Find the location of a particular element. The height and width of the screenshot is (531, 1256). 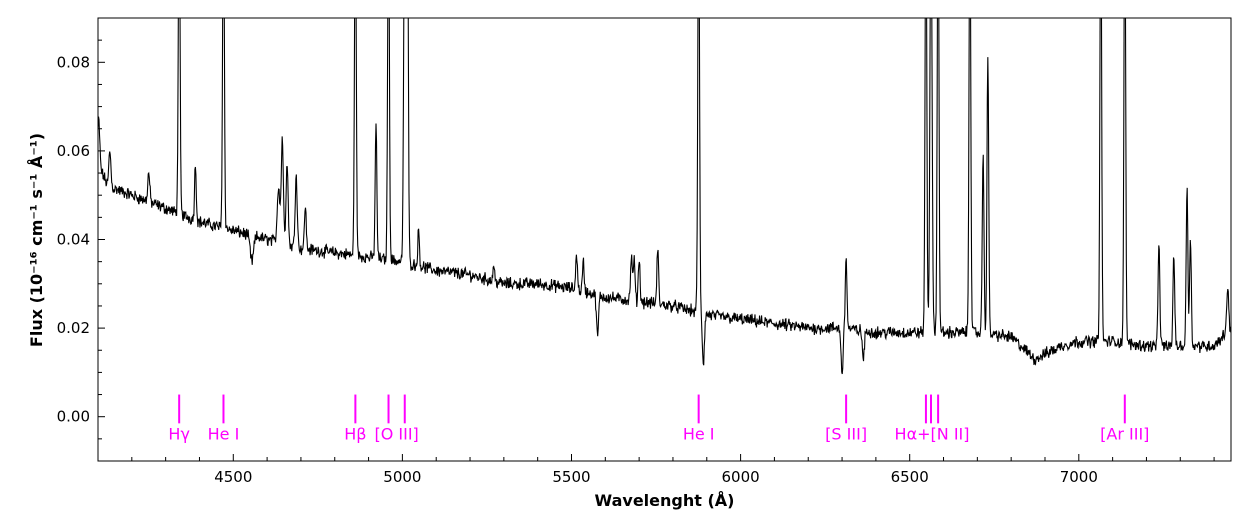

y-tick-label: 0.08 is located at coordinates (73, 62).